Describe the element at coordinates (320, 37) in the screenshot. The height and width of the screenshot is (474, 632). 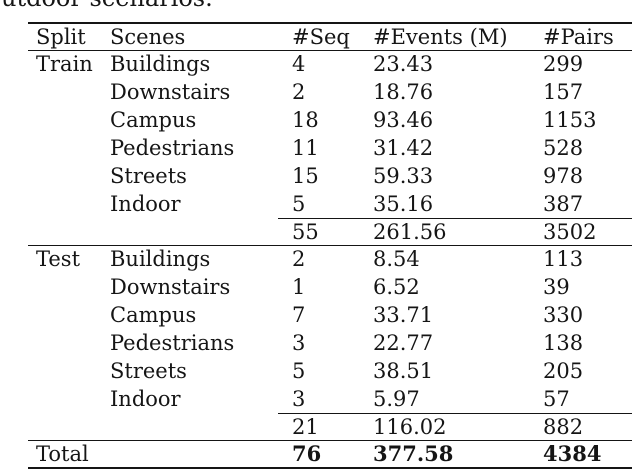
I see `header-seq: #Seq` at that location.